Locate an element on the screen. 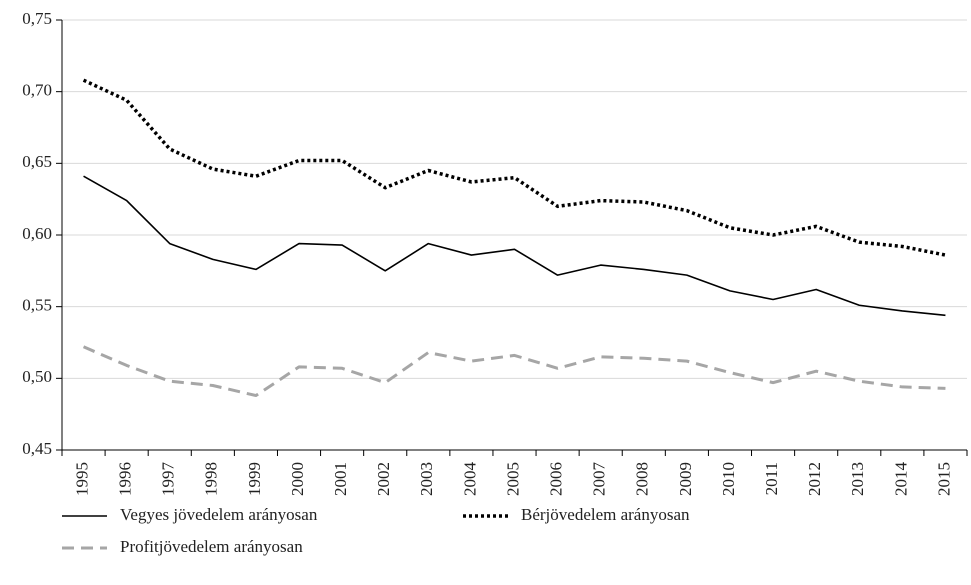 This screenshot has height=585, width=971. x-tick-label: 1999 is located at coordinates (254, 479).